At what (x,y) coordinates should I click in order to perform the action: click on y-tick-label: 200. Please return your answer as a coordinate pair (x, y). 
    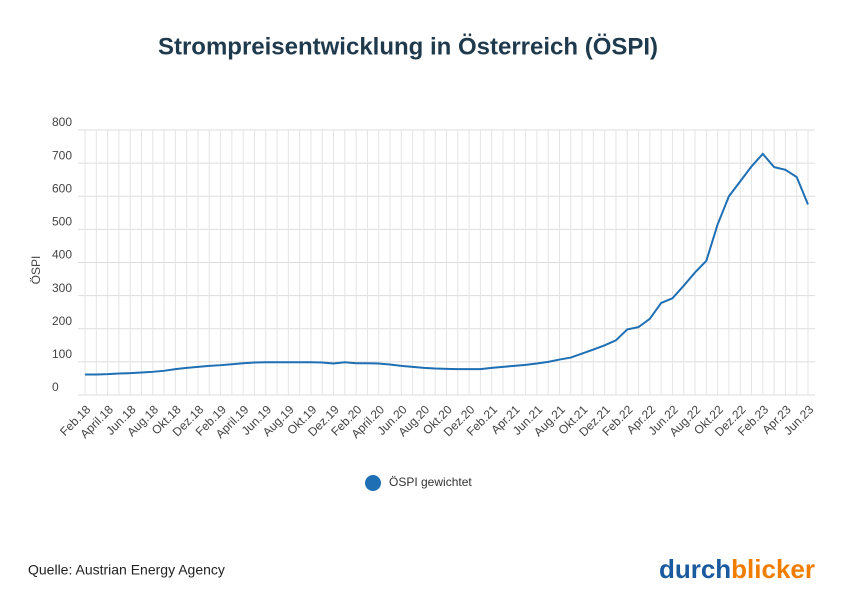
    Looking at the image, I should click on (62, 321).